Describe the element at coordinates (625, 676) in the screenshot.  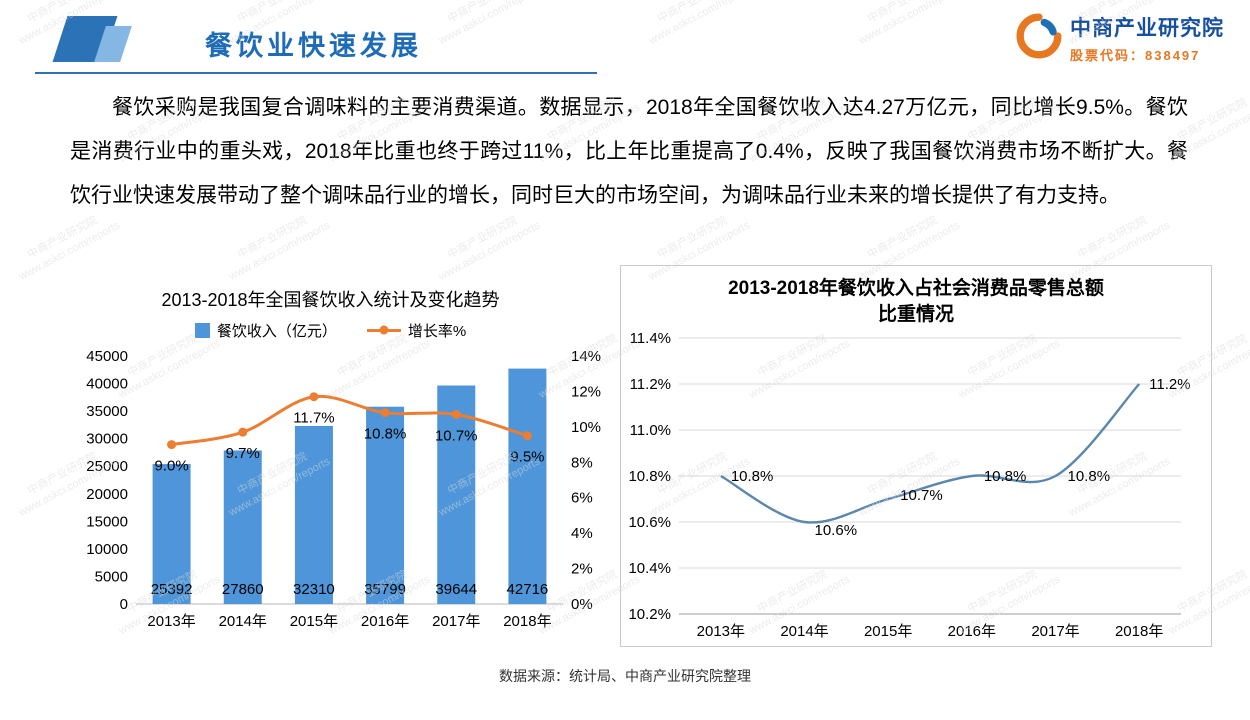
I see `data-source-note: 数据来源：统计局、中商产业研究院整理` at that location.